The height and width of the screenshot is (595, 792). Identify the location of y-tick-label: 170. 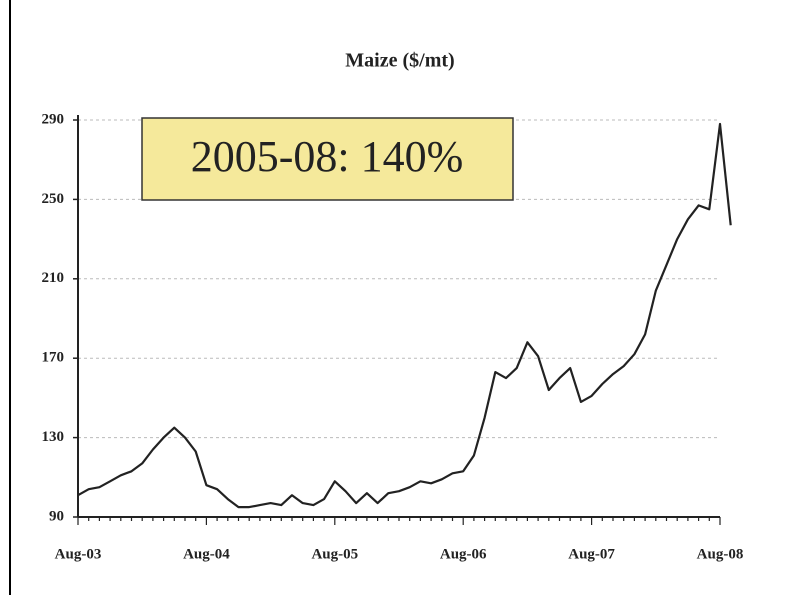
(53, 358).